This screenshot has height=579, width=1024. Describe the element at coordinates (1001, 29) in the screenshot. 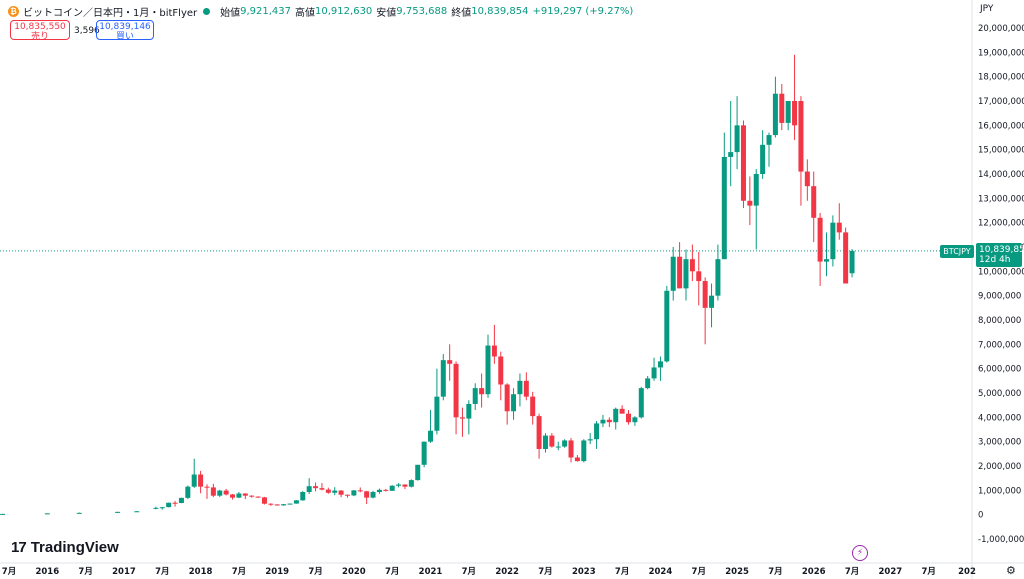

I see `y-tick-label: 20,000,000` at that location.